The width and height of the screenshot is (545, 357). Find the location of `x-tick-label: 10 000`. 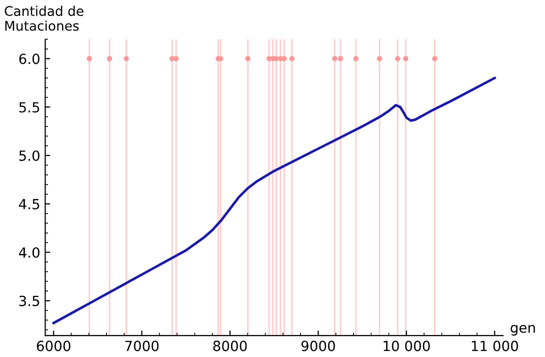

x-tick-label: 10 000 is located at coordinates (407, 346).